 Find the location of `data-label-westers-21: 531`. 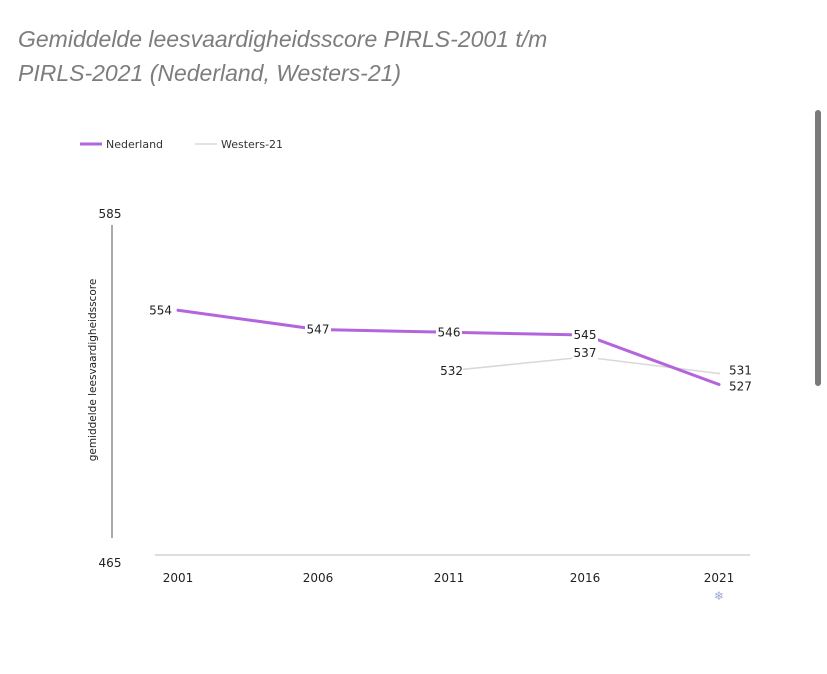

data-label-westers-21: 531 is located at coordinates (740, 371).